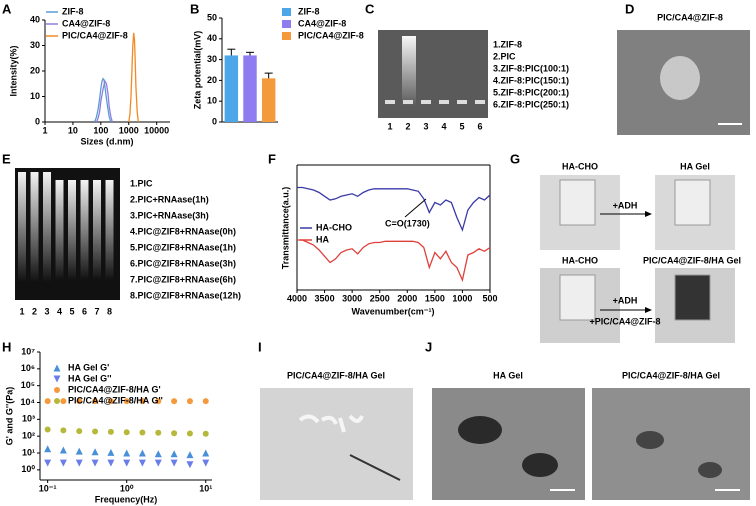  Describe the element at coordinates (28, 351) in the screenshot. I see `y-tick-label: 10⁷` at that location.